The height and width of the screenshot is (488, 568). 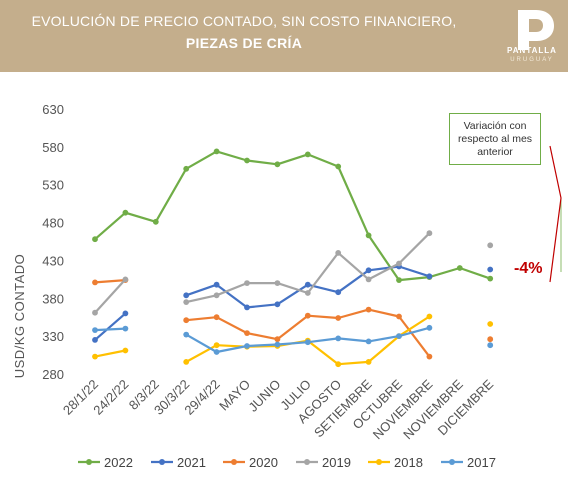 I want to click on x-tick-label: JUNIO, so click(x=264, y=396).